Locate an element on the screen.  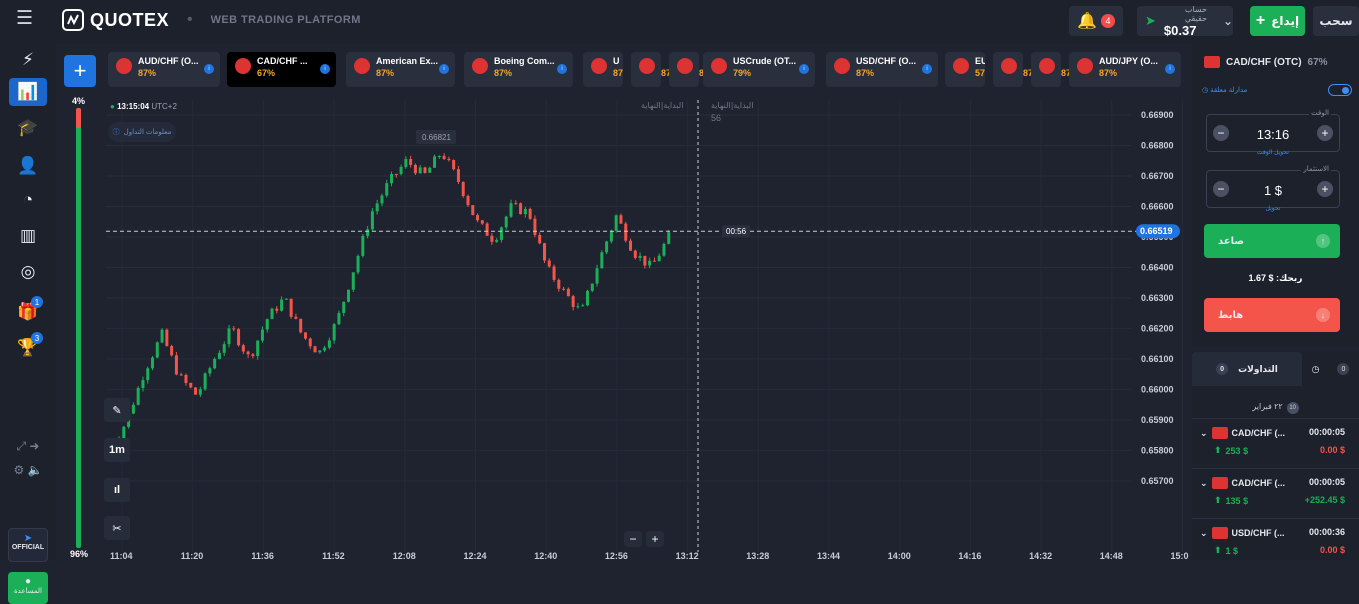
account-switcher: ➤ حساب حقيقي $0.37 ⌄ is located at coordinates (1185, 21).